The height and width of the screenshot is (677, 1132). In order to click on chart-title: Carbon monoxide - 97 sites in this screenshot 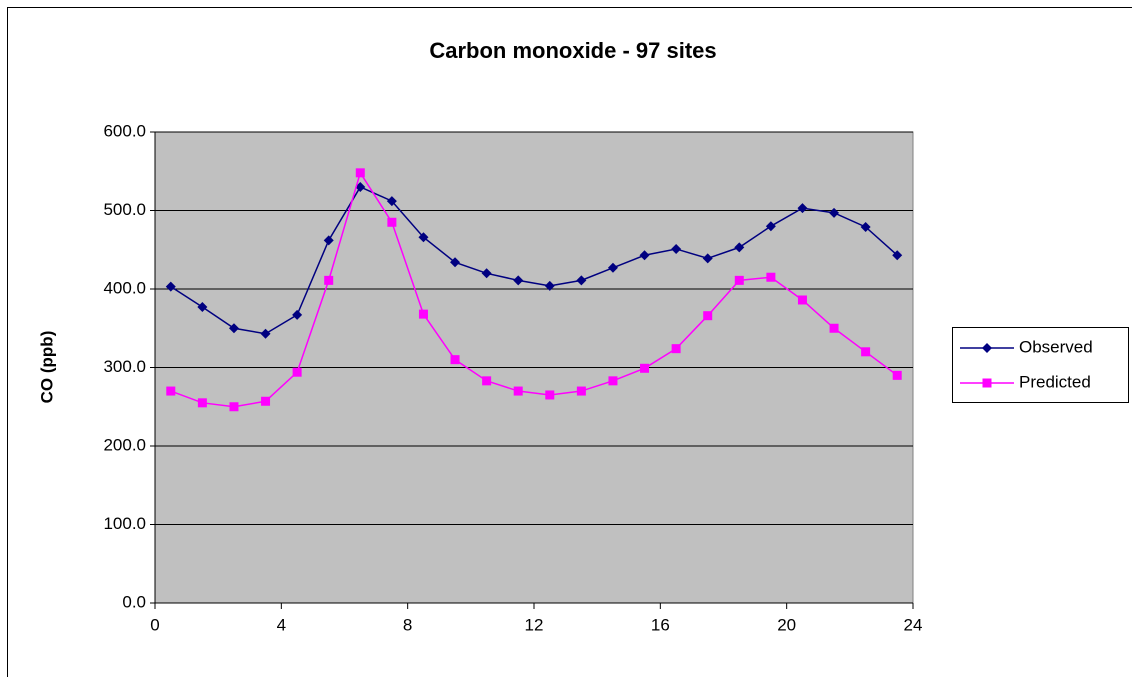, I will do `click(572, 50)`.